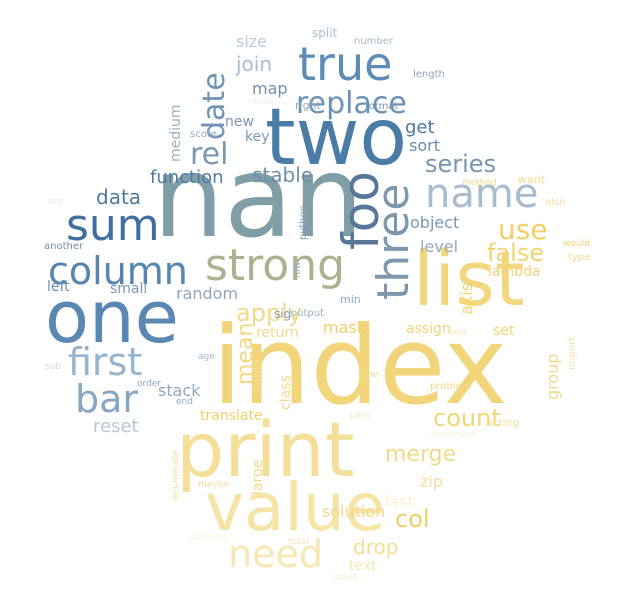 The width and height of the screenshot is (622, 612). I want to click on word-date: date, so click(214, 106).